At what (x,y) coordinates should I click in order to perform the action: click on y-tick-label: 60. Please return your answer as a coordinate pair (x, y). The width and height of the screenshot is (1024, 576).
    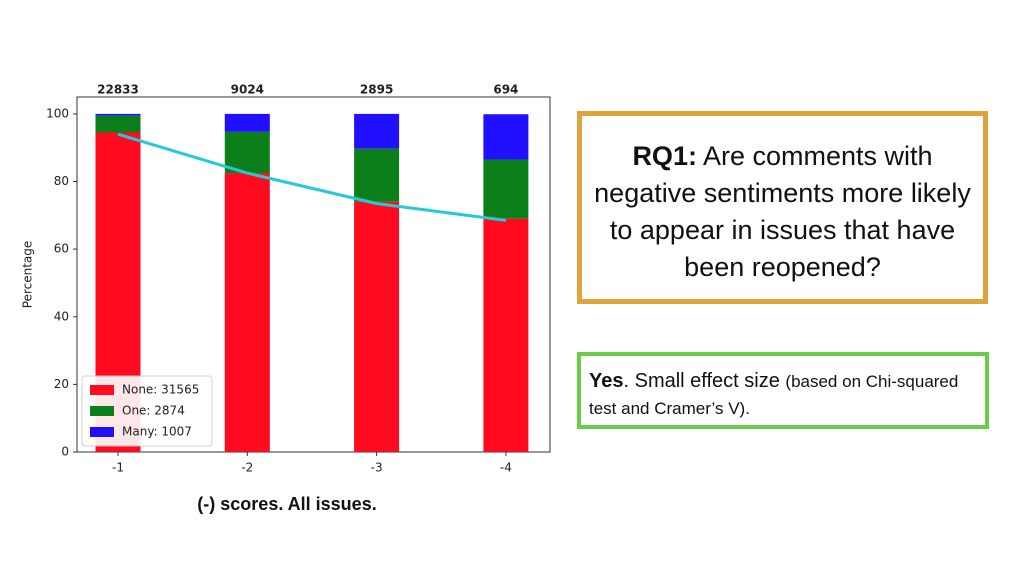
    Looking at the image, I should click on (61, 249).